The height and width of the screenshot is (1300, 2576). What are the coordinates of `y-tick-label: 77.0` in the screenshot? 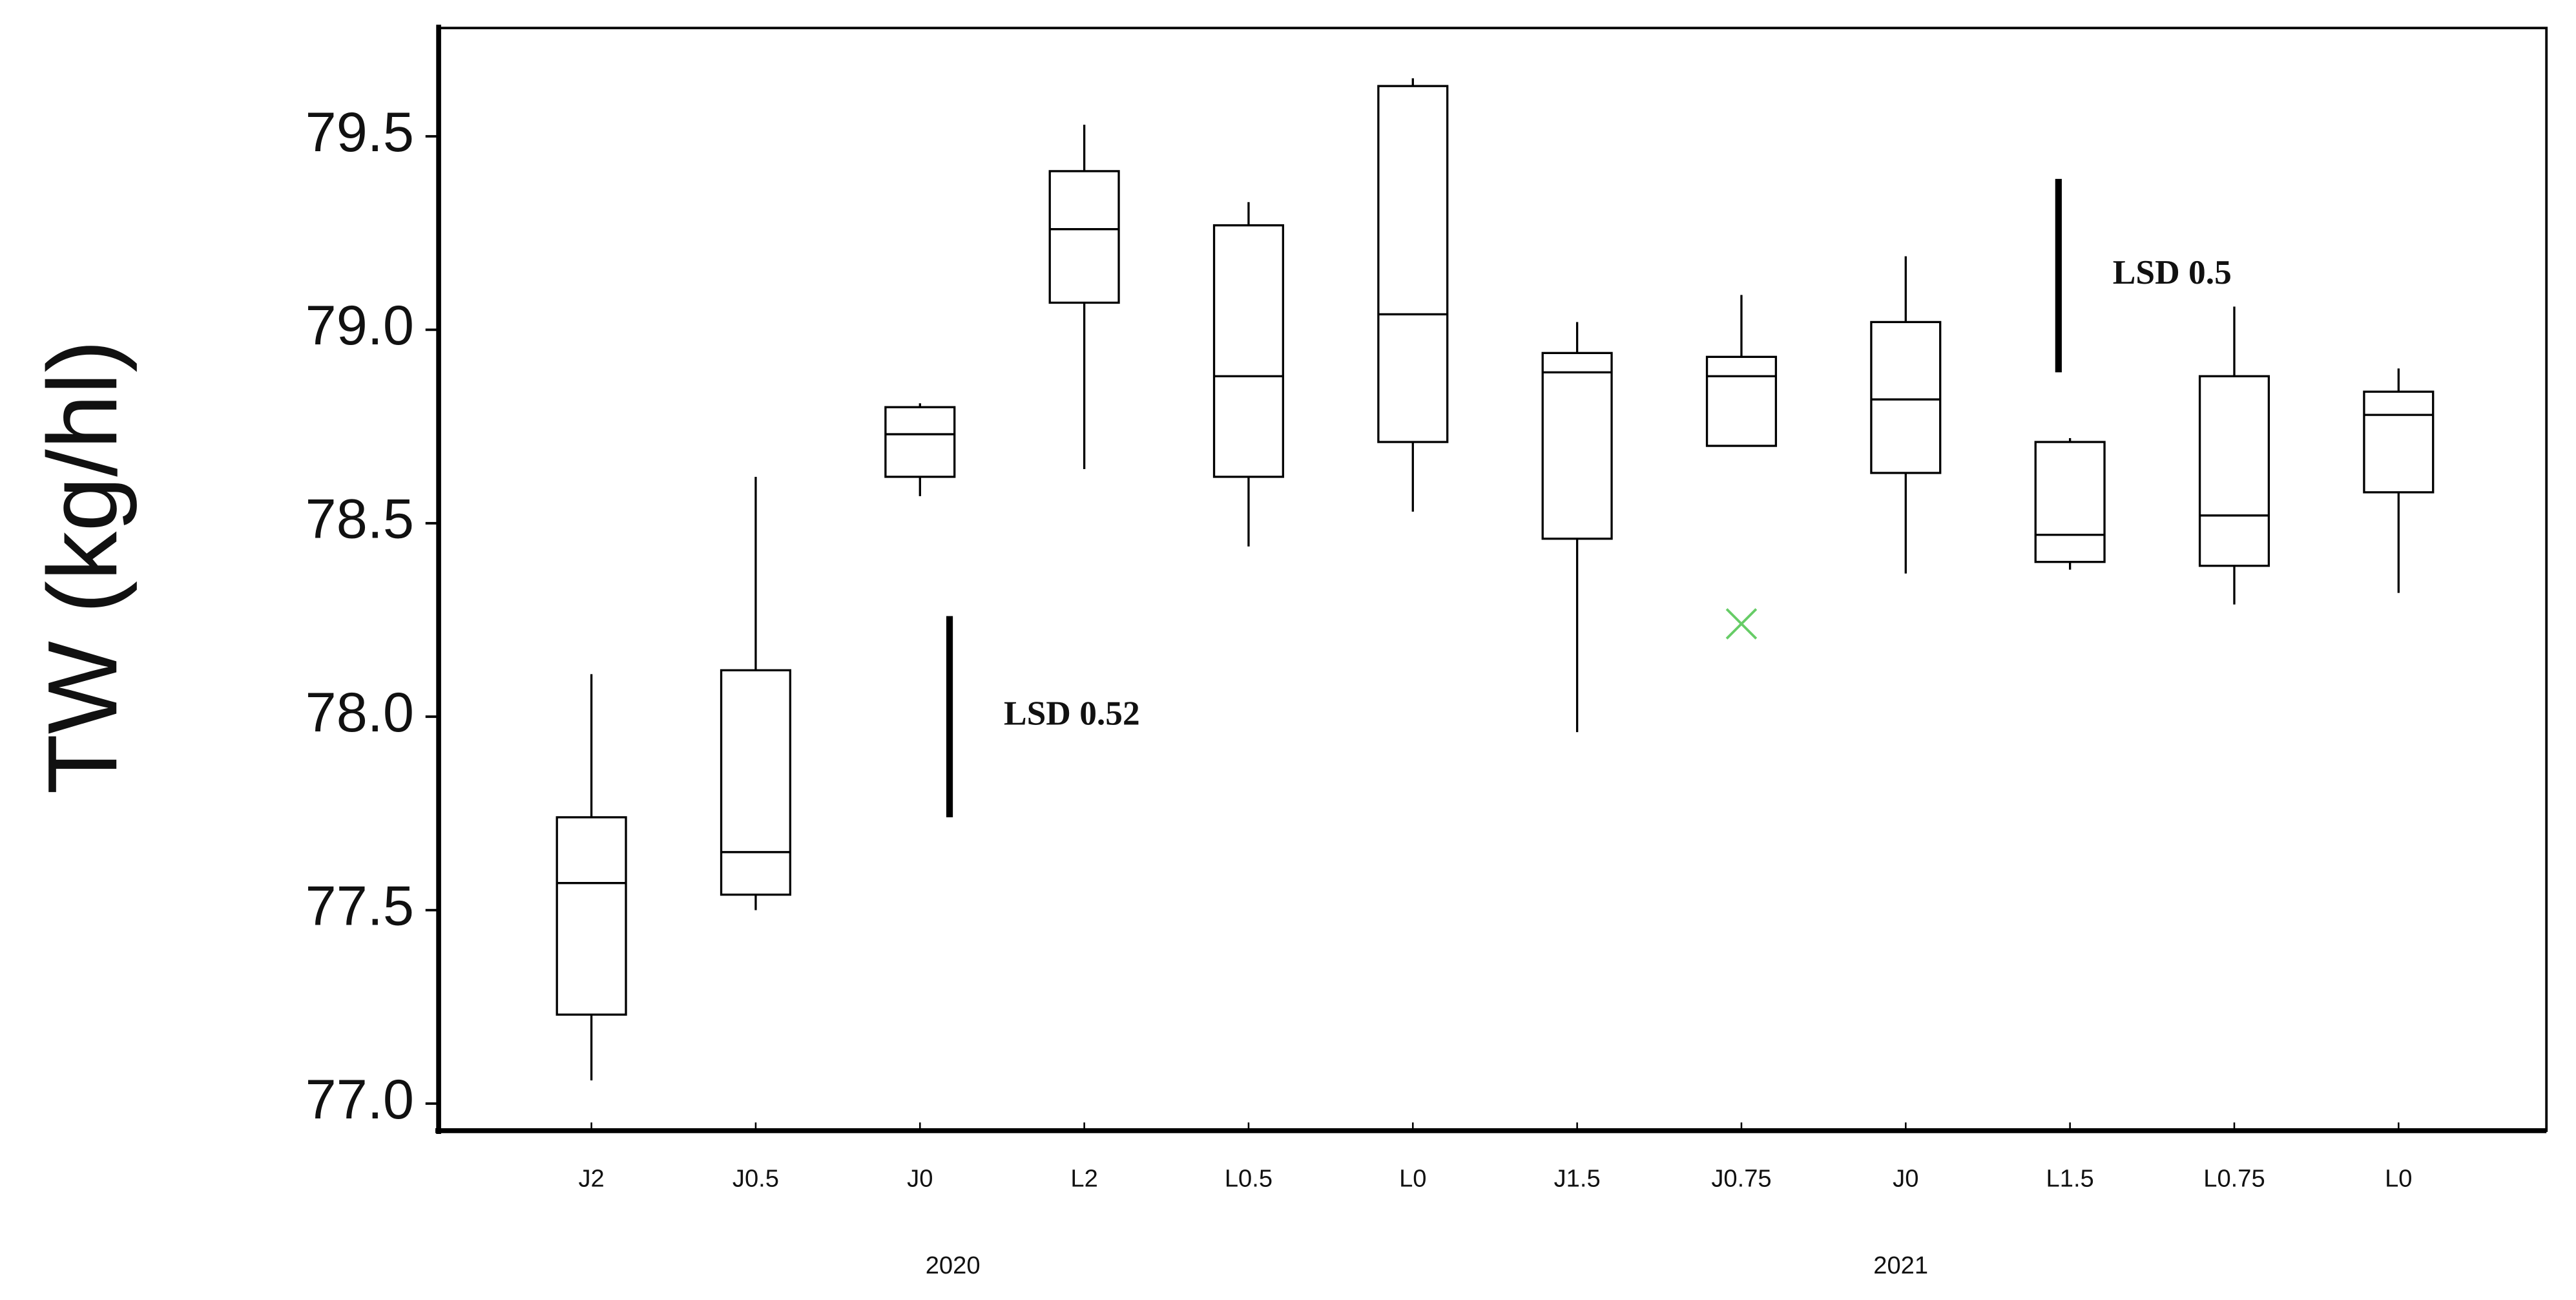 It's located at (360, 1100).